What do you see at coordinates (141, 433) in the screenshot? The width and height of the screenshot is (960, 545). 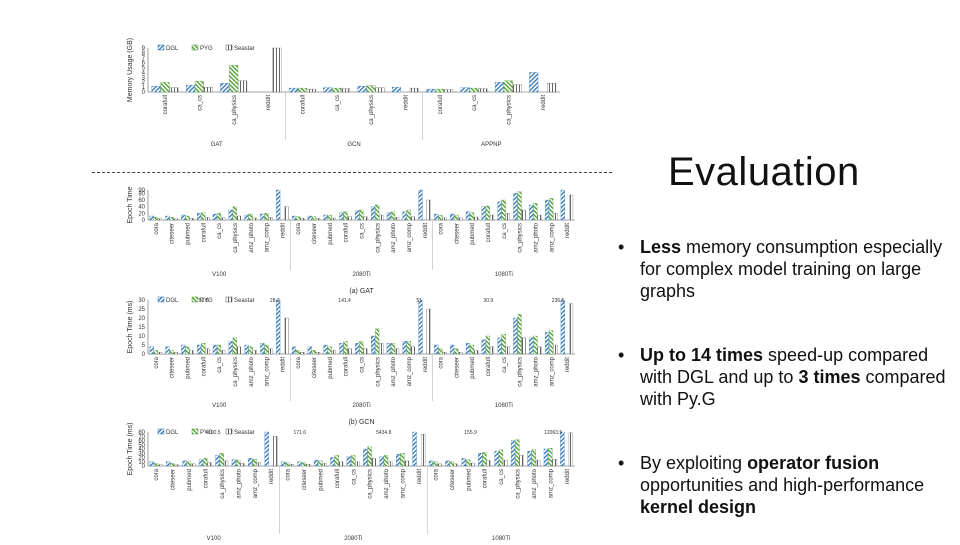 I see `y-tick-label: 80` at bounding box center [141, 433].